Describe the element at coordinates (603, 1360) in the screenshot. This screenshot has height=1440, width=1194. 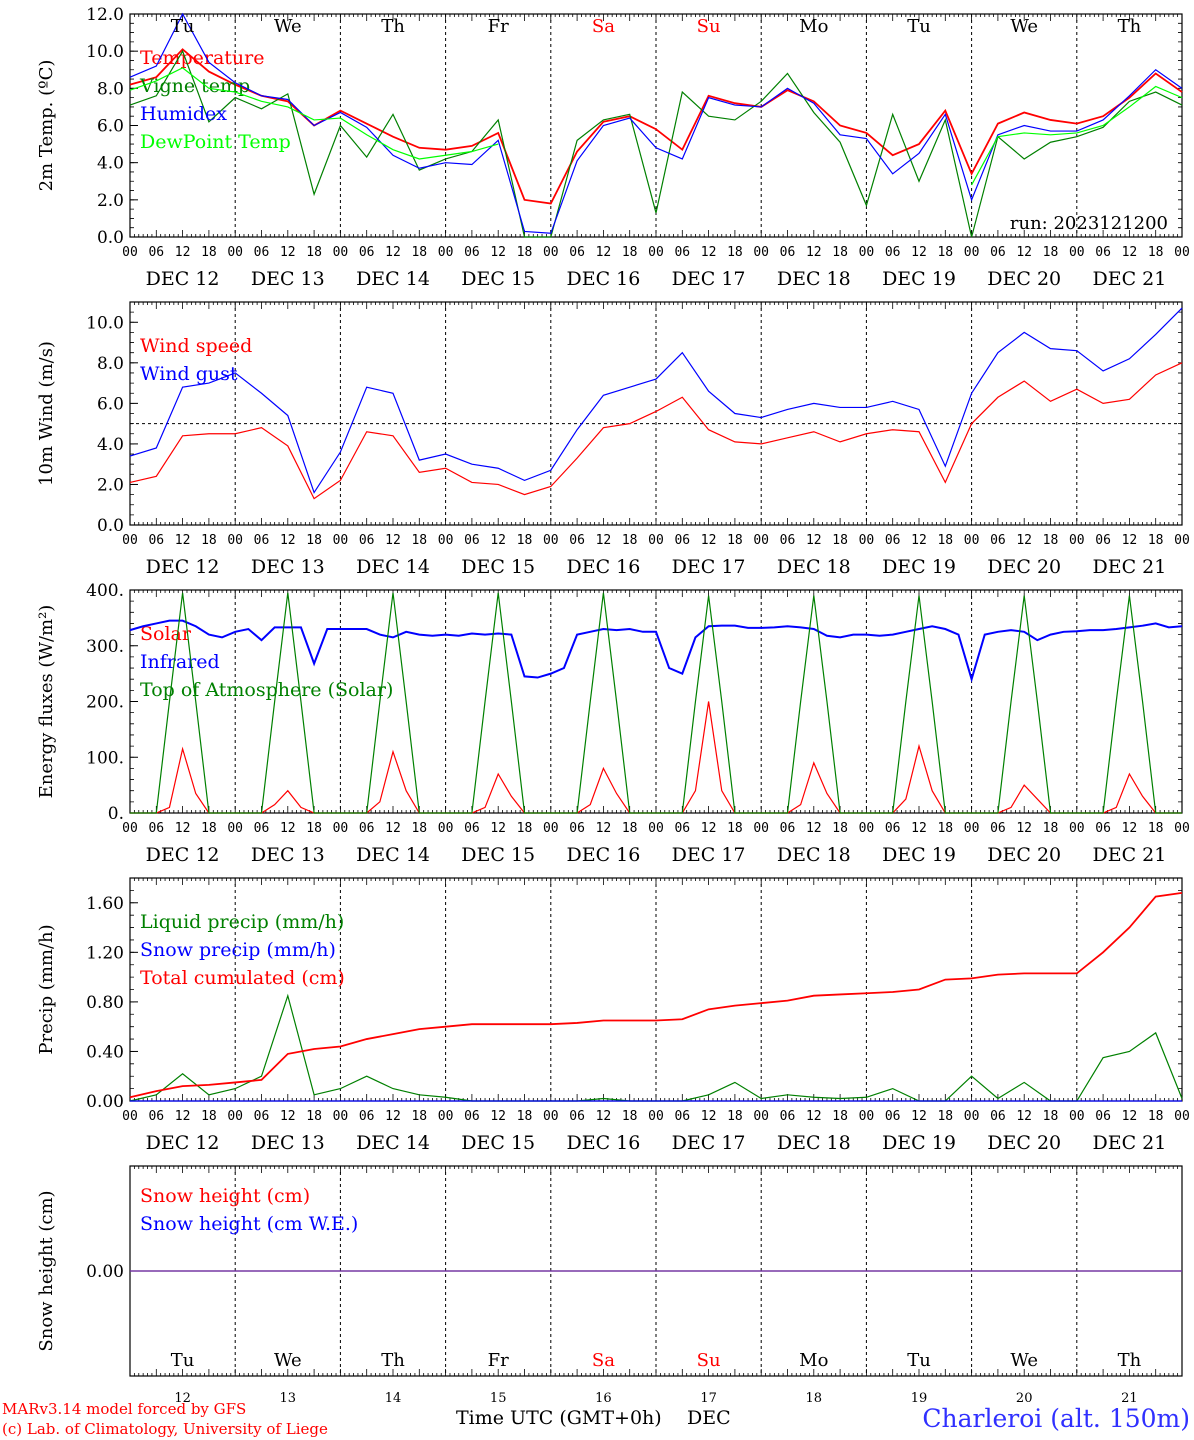
I see `day-label: Sa` at that location.